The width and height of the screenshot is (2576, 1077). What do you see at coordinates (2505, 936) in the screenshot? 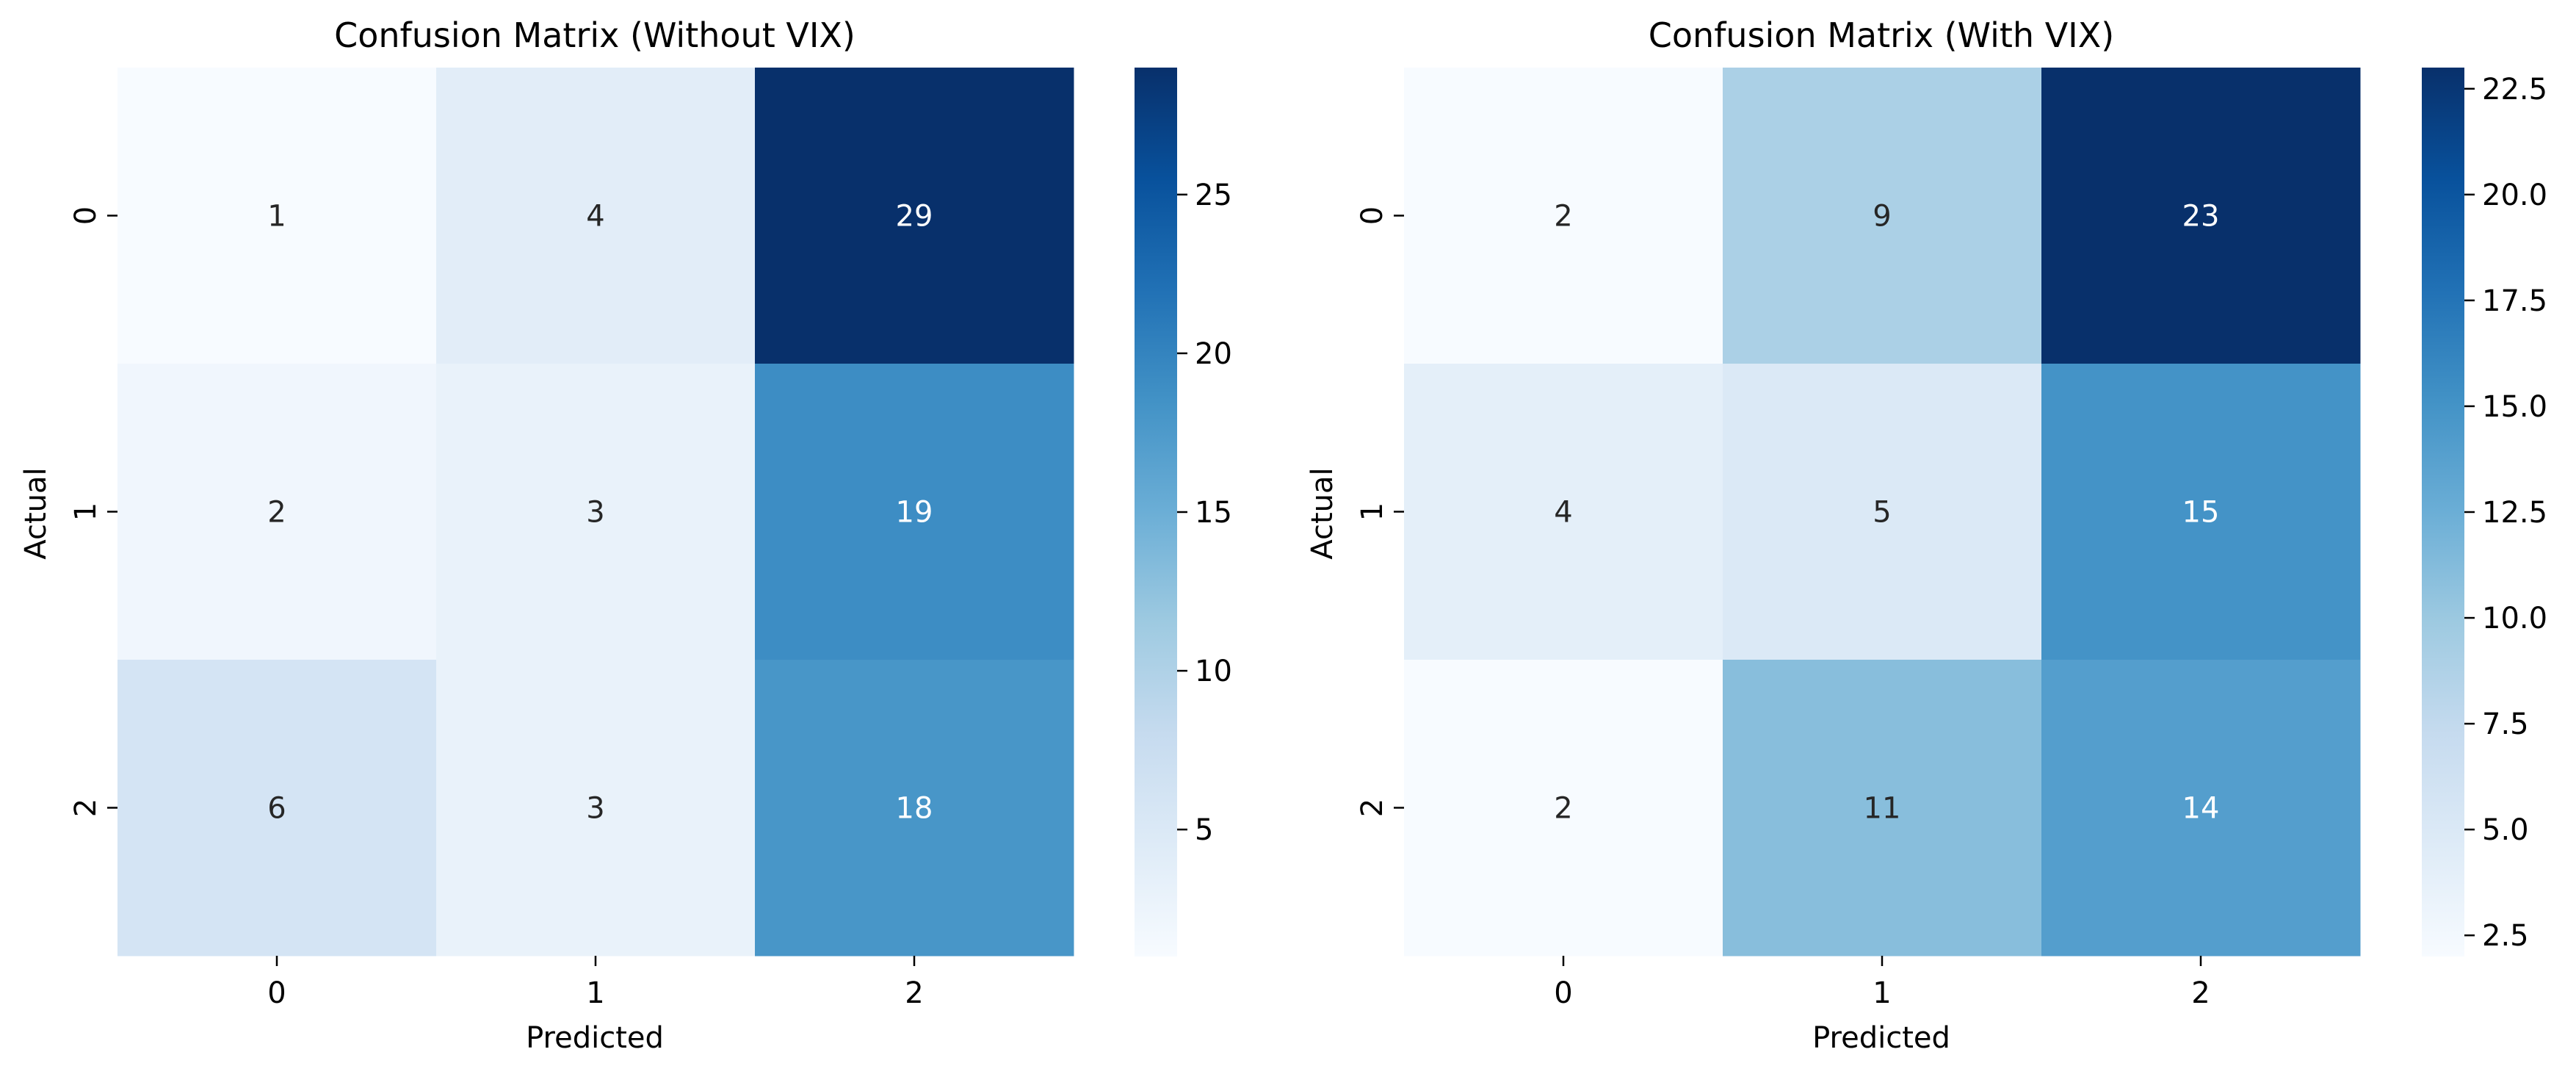
I see `colorbar-tick-label: 2.5` at bounding box center [2505, 936].